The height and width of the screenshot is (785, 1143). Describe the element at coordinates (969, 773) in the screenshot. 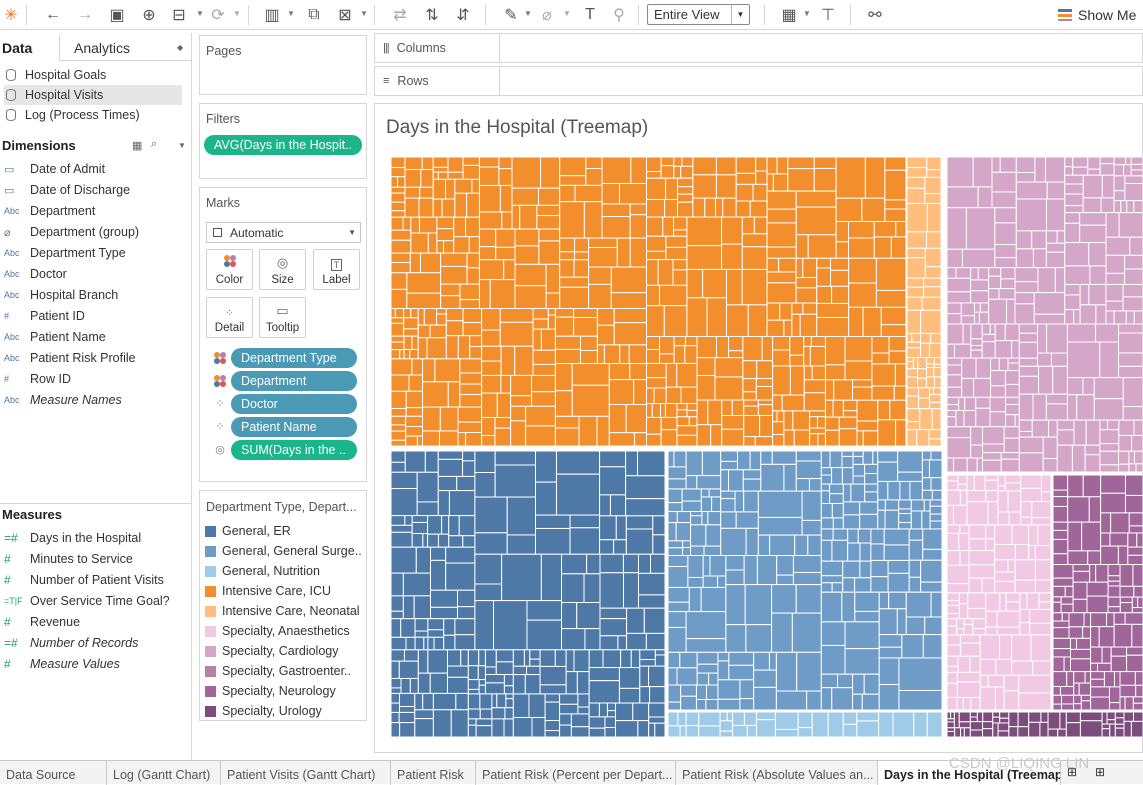

I see `sheet-tab-days-in-the-hospital-treemap: Days in the Hospital (Treemap)` at that location.